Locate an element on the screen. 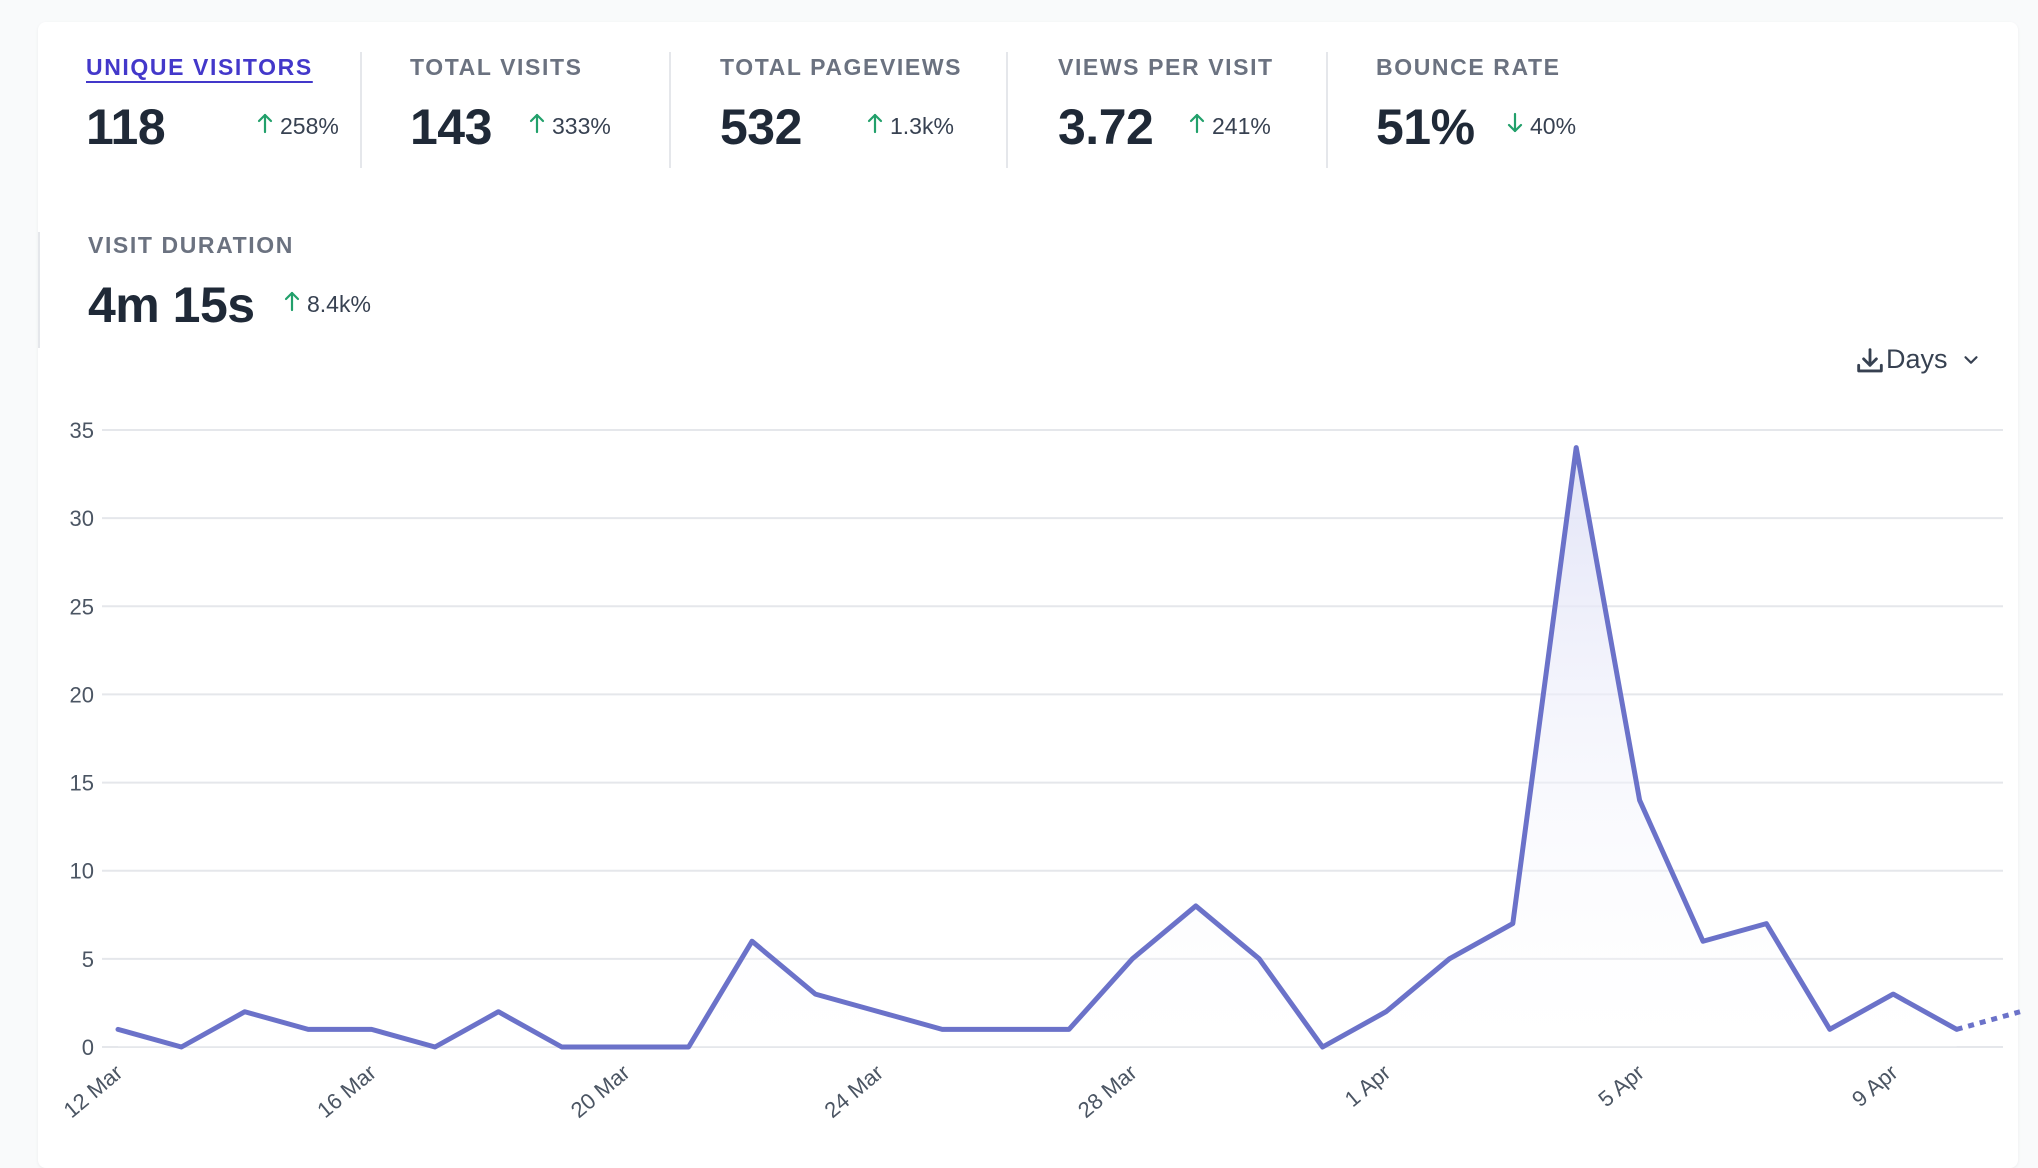 Image resolution: width=2038 pixels, height=1168 pixels. stat-change: 241% is located at coordinates (1229, 126).